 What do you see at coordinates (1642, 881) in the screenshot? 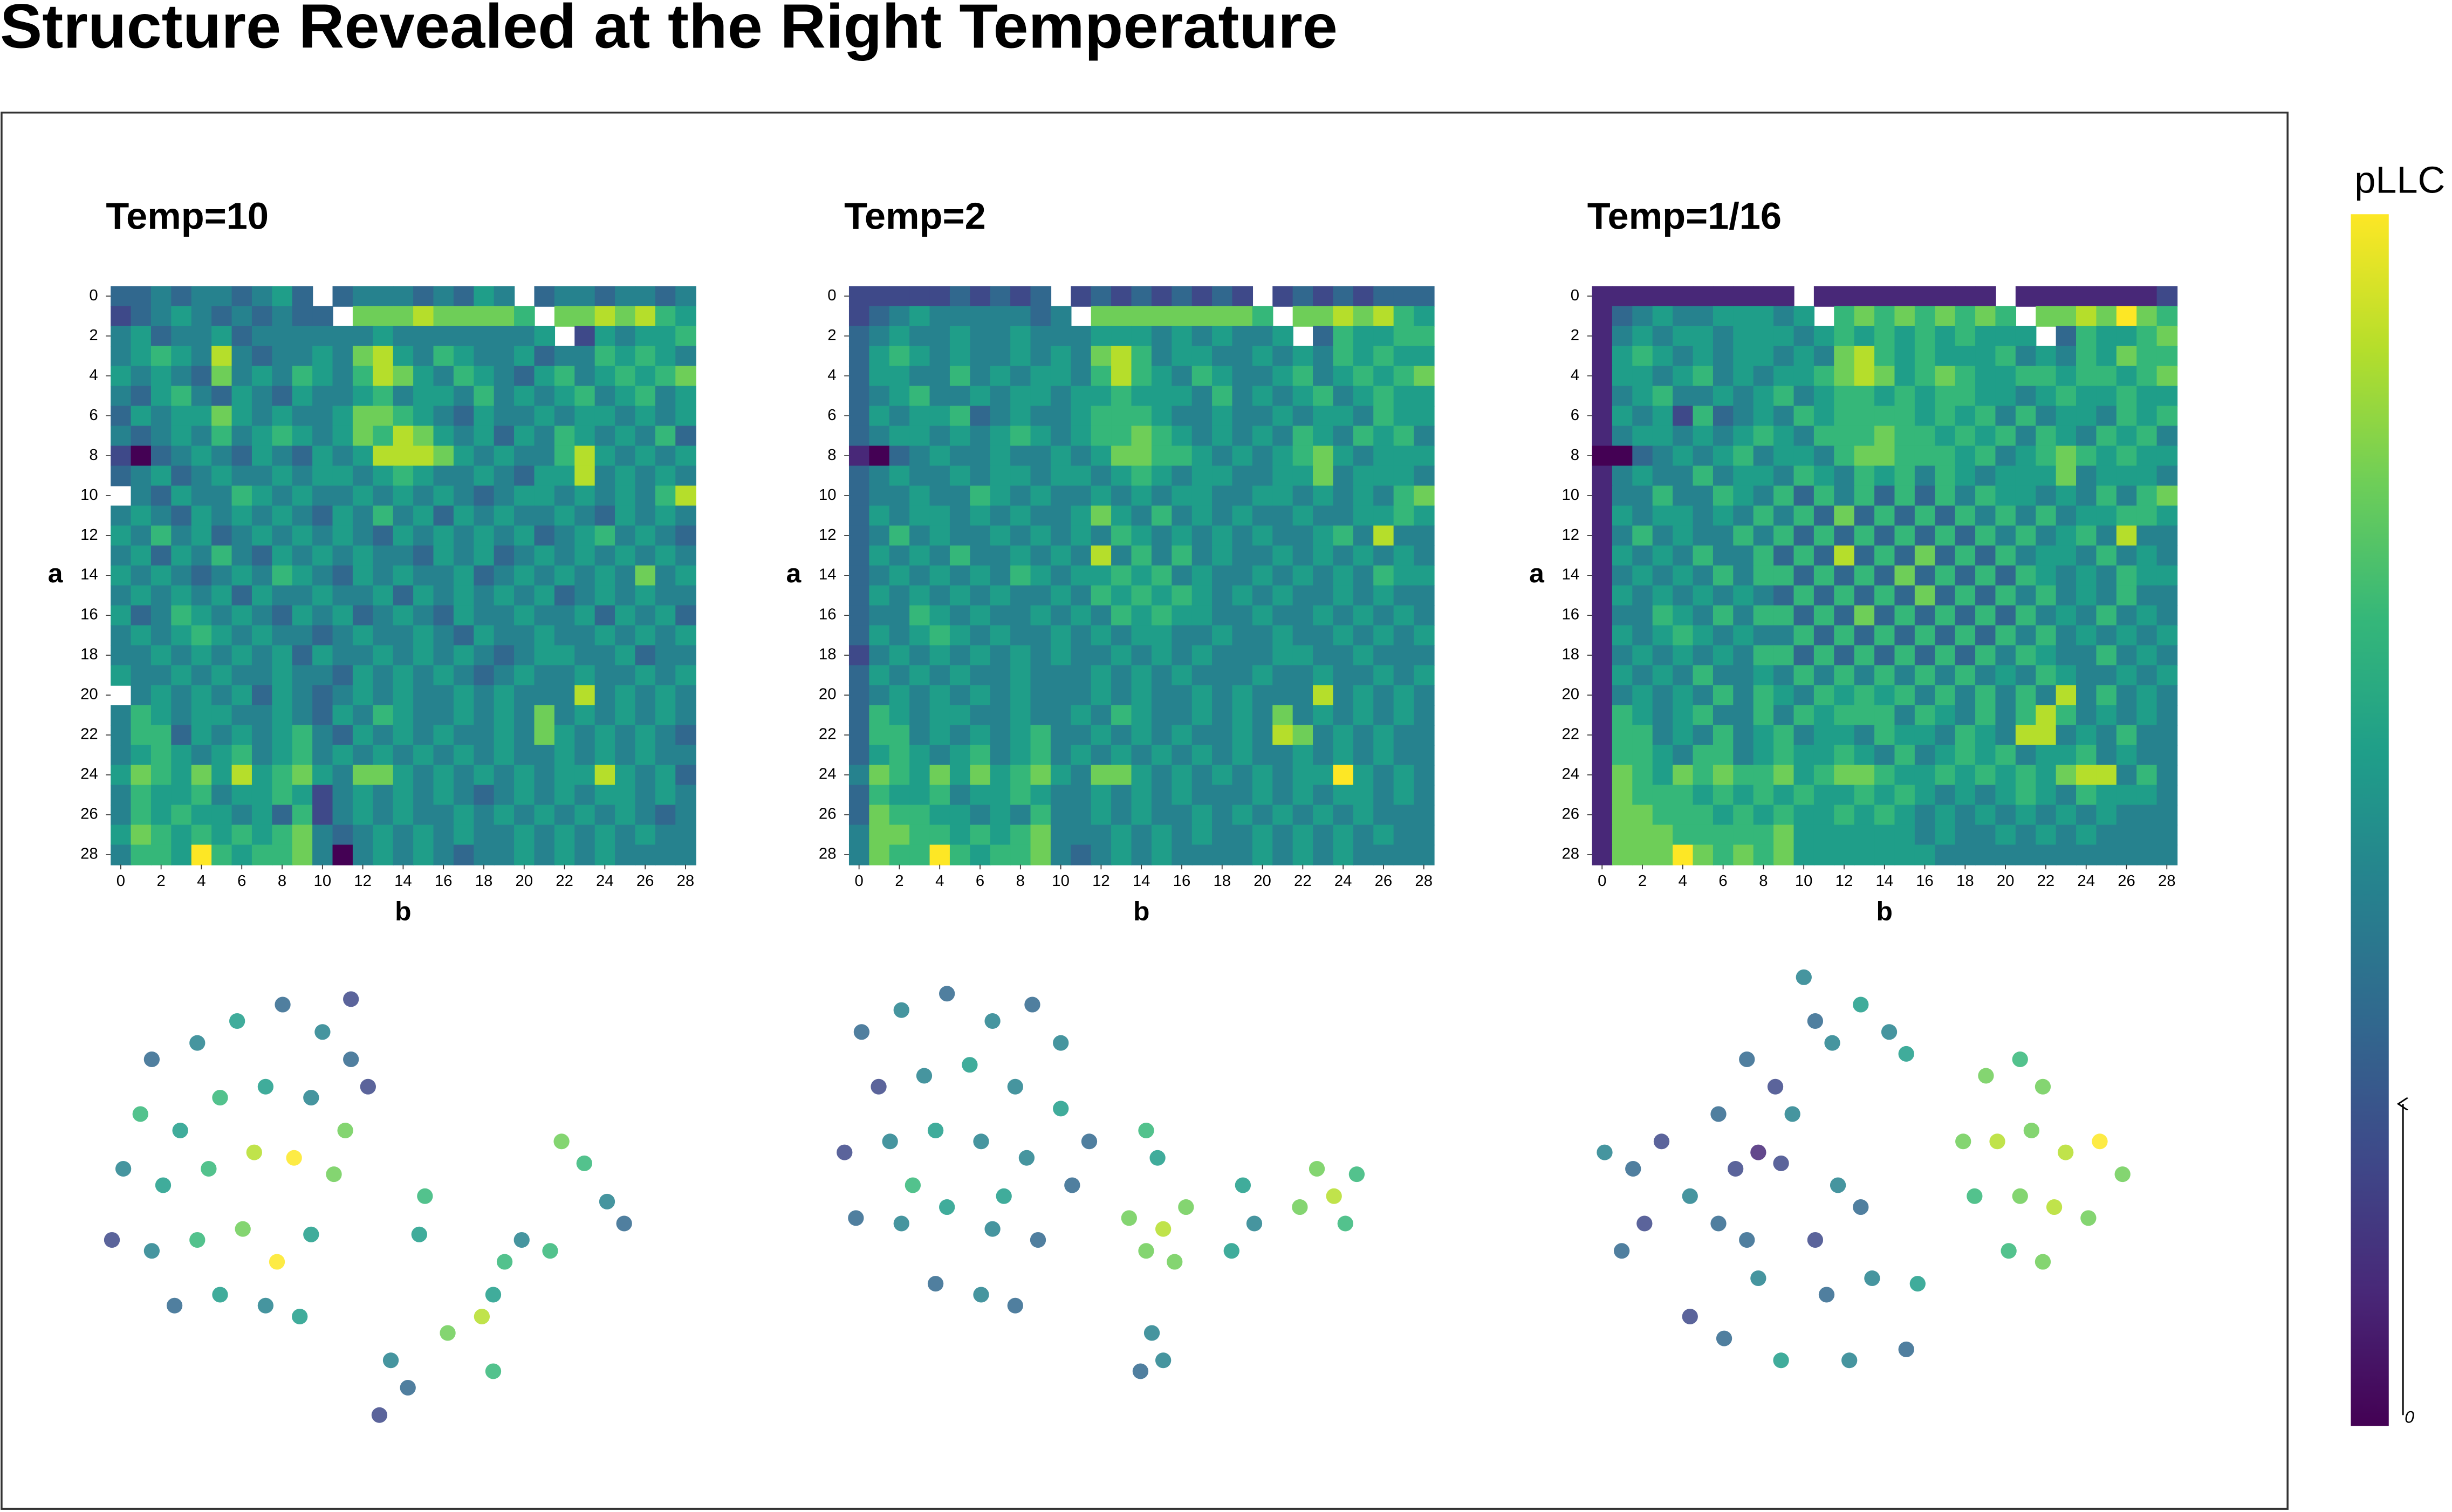
I see `x-tick-label: 2` at bounding box center [1642, 881].